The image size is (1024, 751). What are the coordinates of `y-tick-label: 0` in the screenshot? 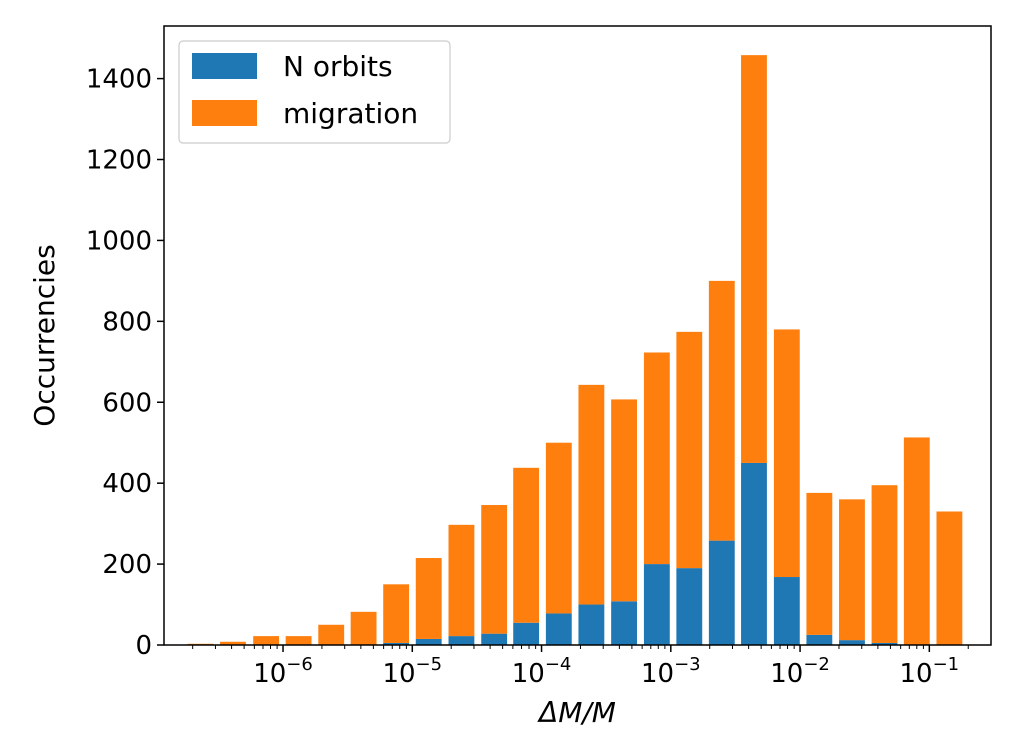 It's located at (143, 646).